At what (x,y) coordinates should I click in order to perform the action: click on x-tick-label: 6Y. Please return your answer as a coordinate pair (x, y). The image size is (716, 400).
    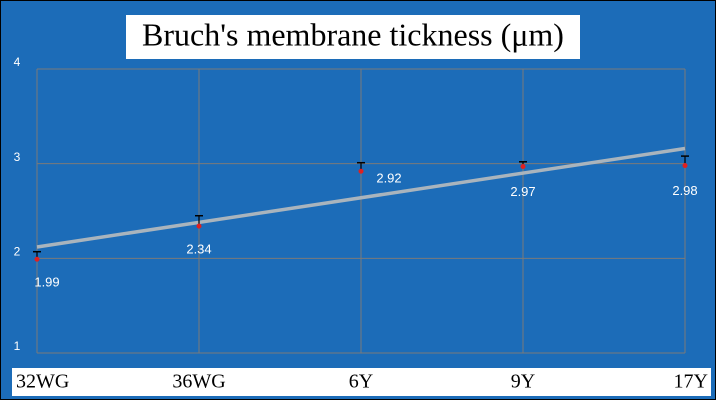
    Looking at the image, I should click on (361, 382).